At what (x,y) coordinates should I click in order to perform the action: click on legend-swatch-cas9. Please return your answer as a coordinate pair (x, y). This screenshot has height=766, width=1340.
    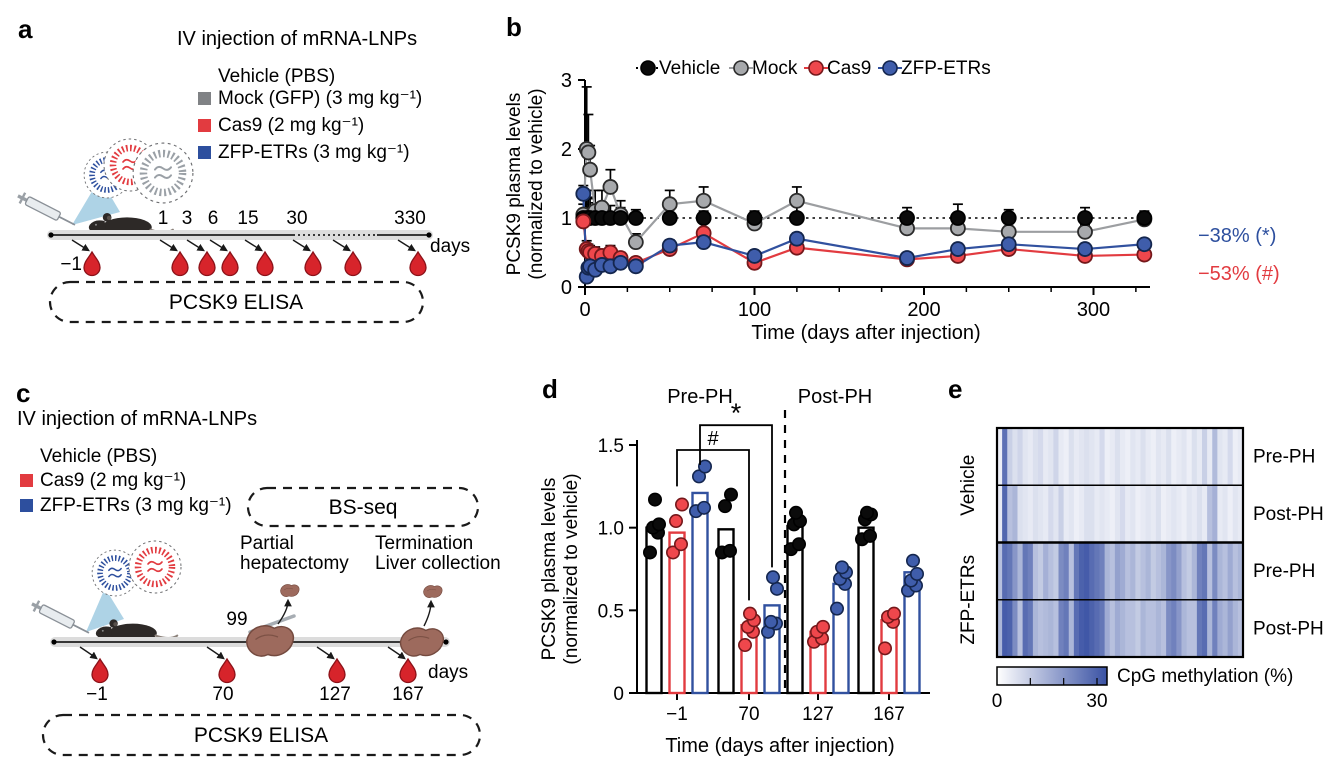
    Looking at the image, I should click on (26, 480).